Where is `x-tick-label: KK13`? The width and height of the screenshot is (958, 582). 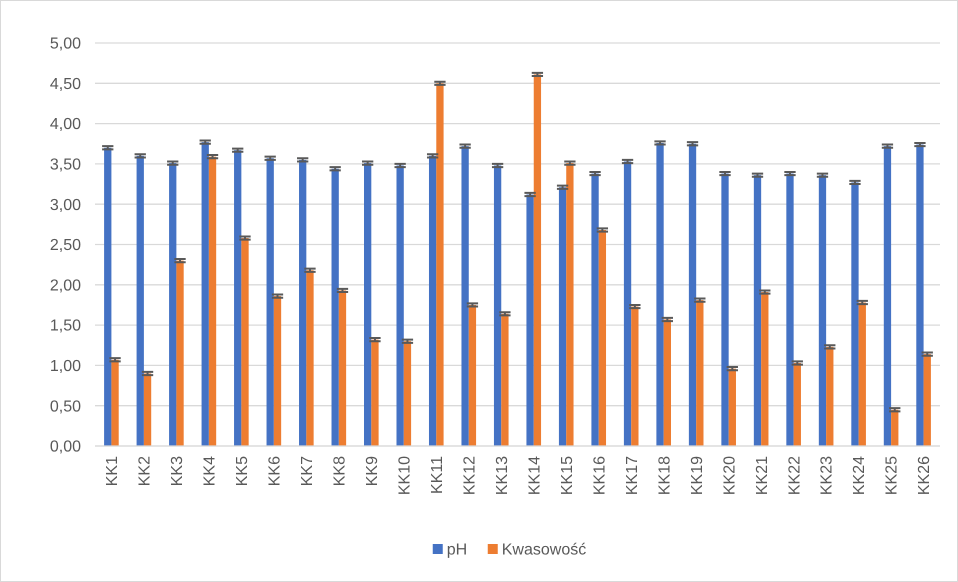 x-tick-label: KK13 is located at coordinates (502, 476).